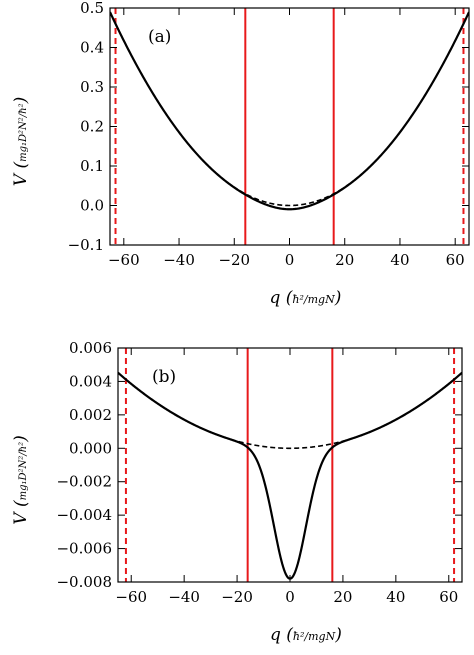 This screenshot has width=474, height=655. Describe the element at coordinates (92, 166) in the screenshot. I see `y-tick-label: 0.1` at that location.